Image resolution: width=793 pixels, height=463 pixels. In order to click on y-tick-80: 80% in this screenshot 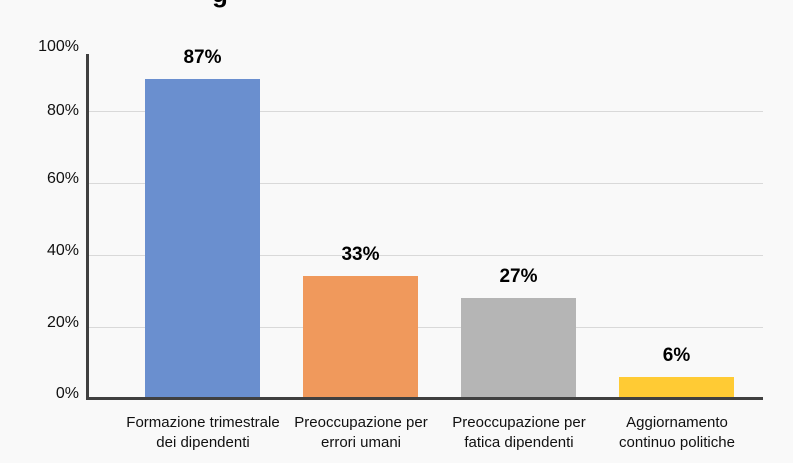, I will do `click(62, 110)`.